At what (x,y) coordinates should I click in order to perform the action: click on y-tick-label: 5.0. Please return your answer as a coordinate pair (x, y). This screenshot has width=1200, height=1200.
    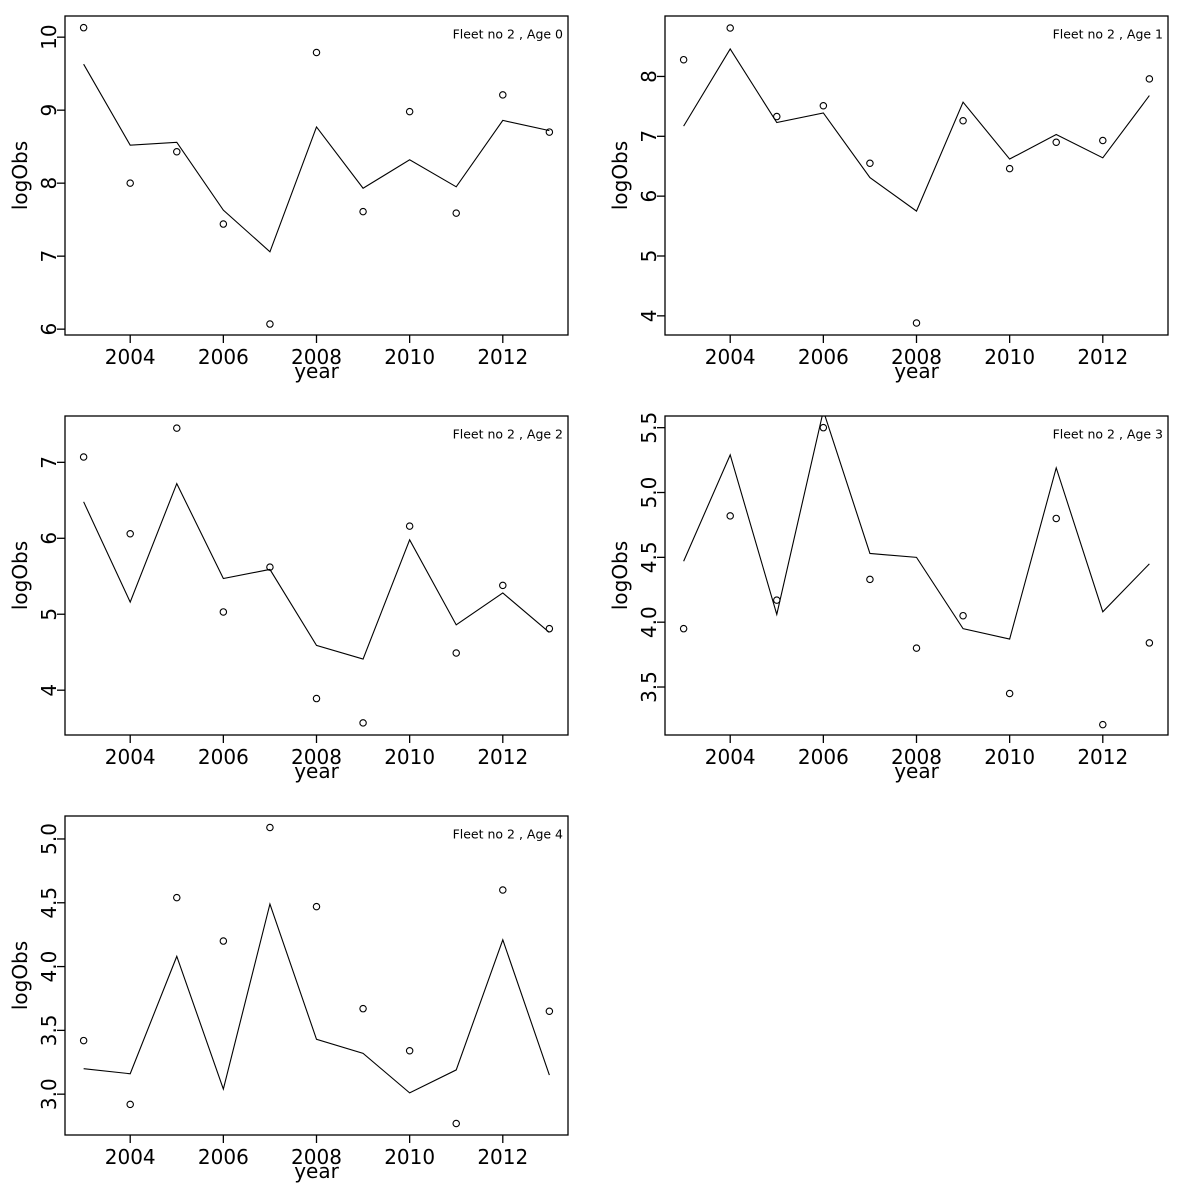
    Looking at the image, I should click on (49, 839).